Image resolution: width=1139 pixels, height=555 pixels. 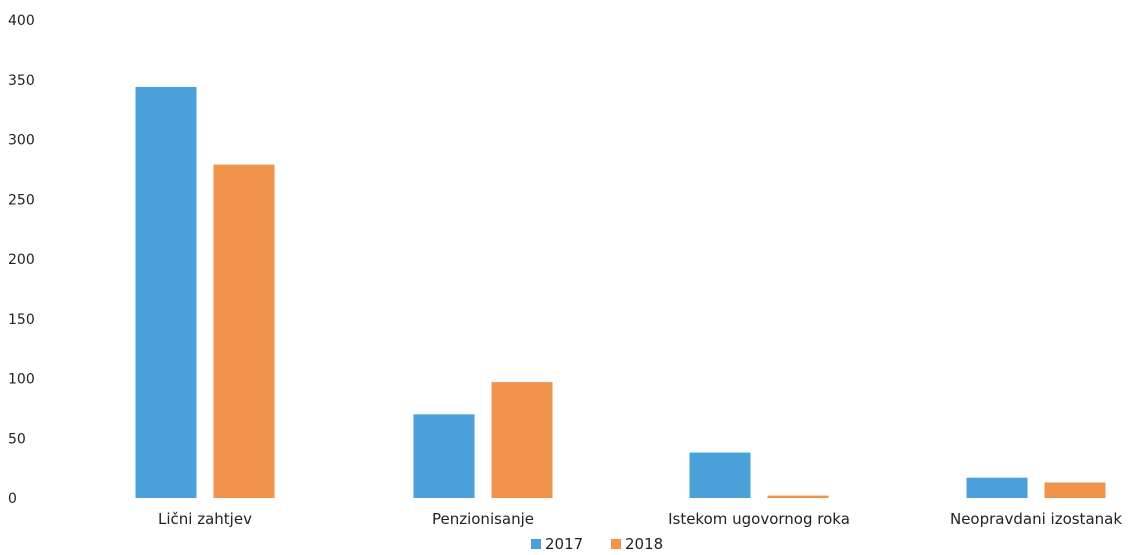 I want to click on x-category-label-3: Istekom ugovornog roka, so click(x=759, y=519).